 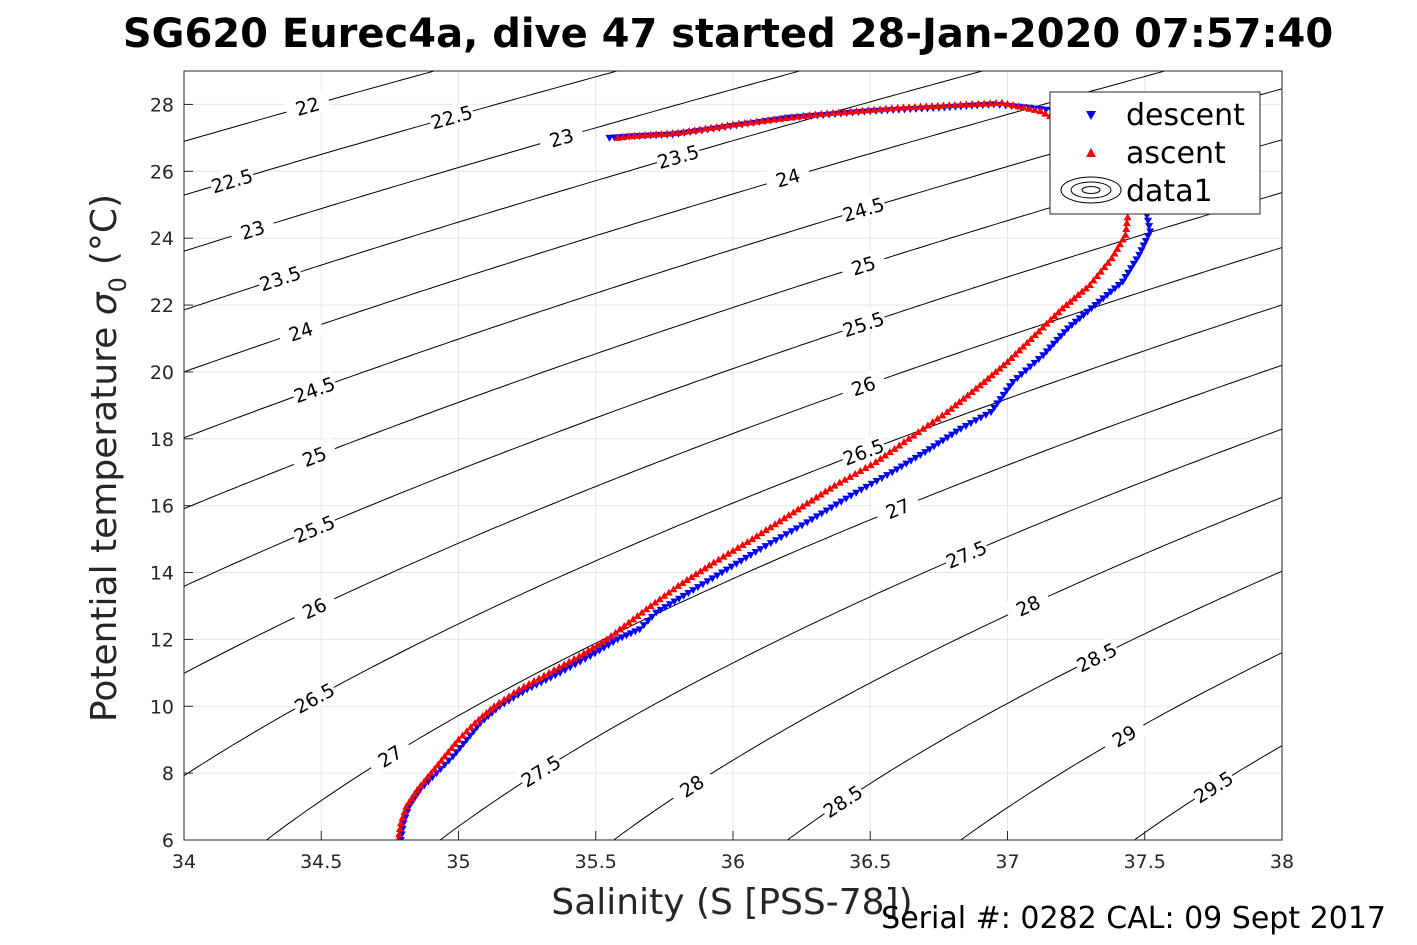 I want to click on legend: descent ascent data1, so click(x=1155, y=153).